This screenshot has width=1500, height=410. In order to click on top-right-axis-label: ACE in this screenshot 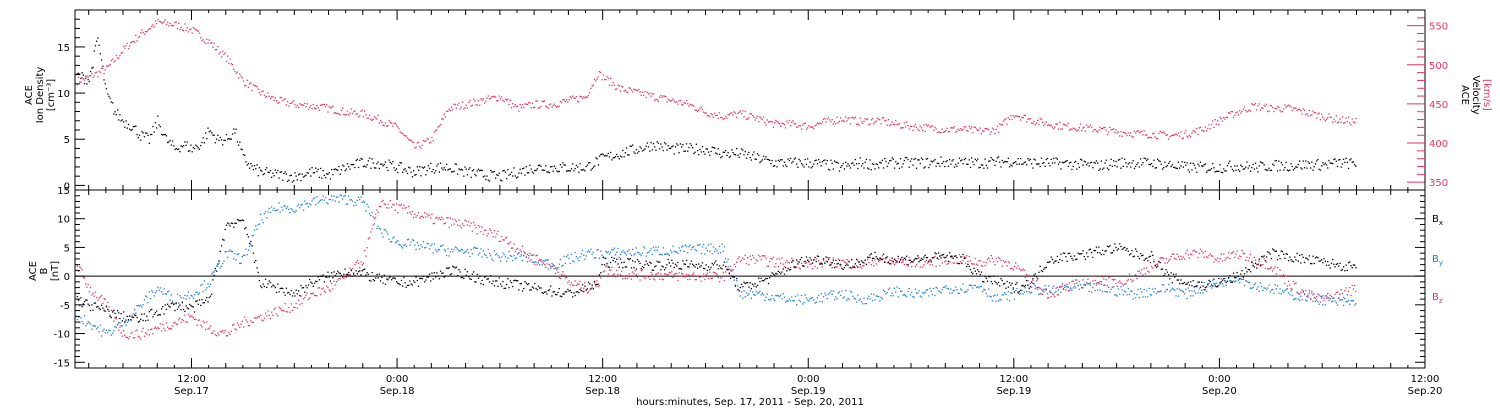, I will do `click(1464, 95)`.